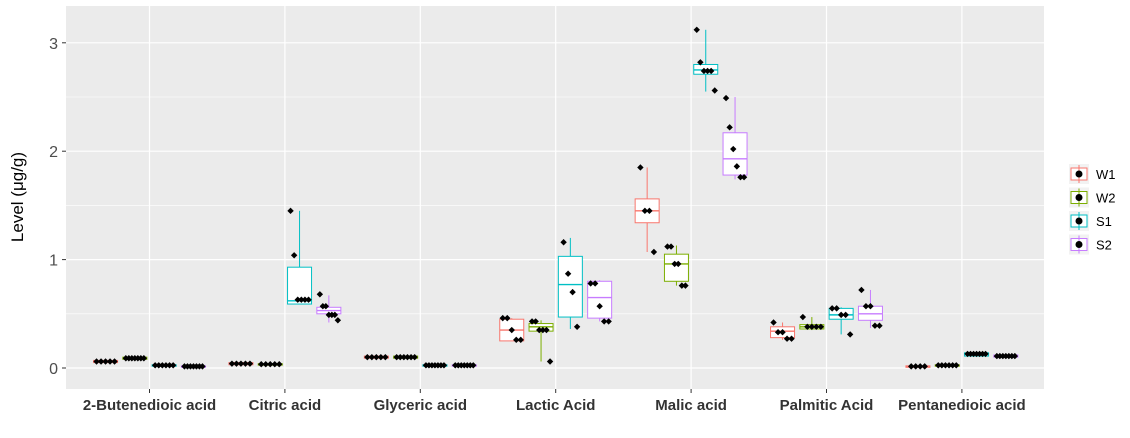  What do you see at coordinates (53, 261) in the screenshot?
I see `y-tick-label: 1` at bounding box center [53, 261].